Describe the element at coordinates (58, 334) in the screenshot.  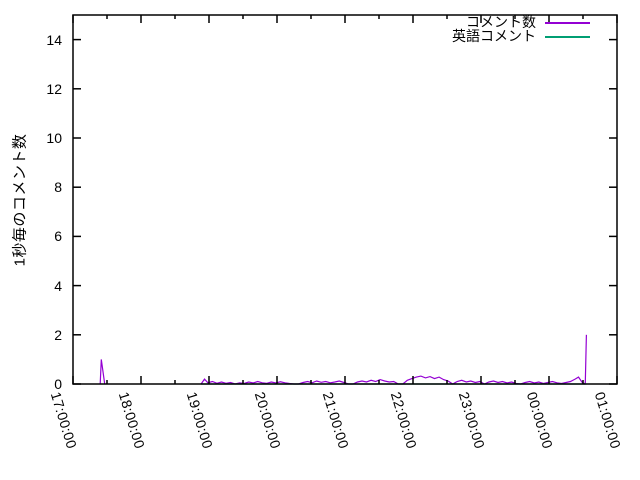
I see `y-tick-label: 2` at that location.